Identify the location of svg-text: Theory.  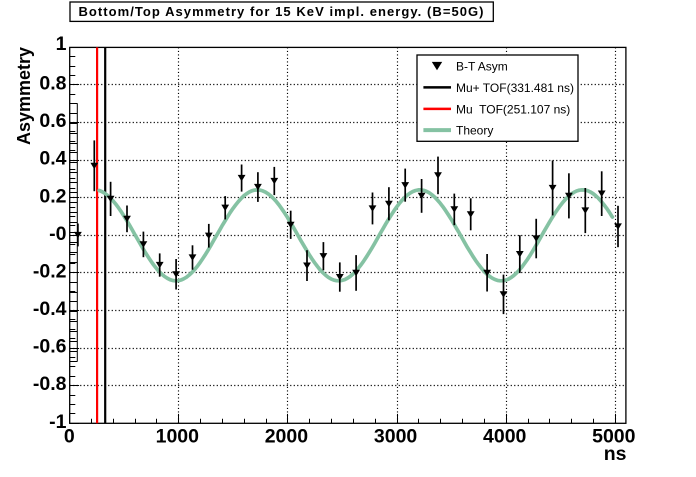
(474, 131).